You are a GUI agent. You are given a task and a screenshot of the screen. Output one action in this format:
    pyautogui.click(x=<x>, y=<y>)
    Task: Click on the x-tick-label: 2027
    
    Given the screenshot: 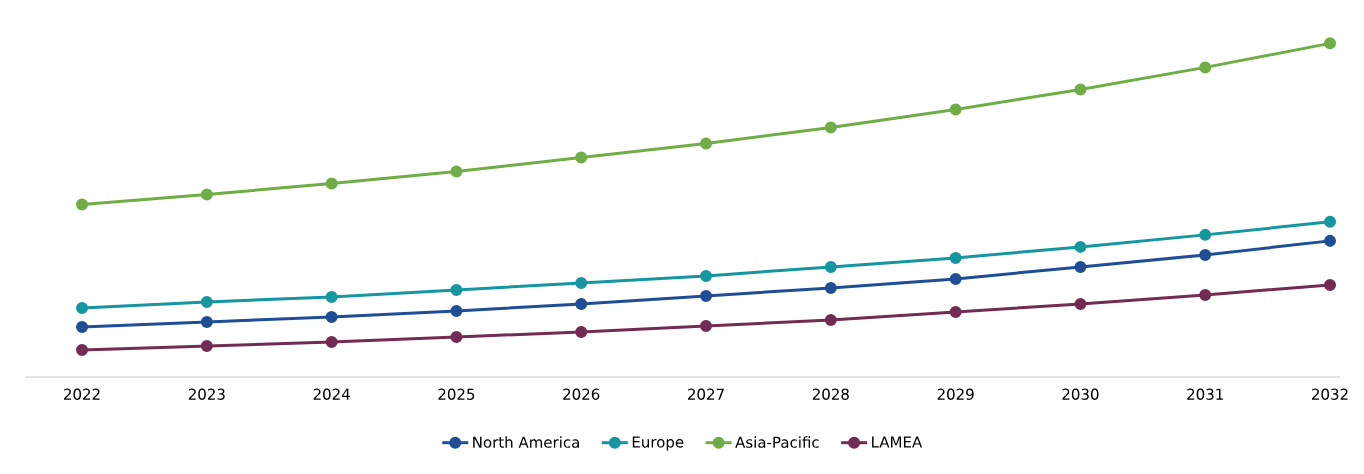 What is the action you would take?
    pyautogui.click(x=706, y=394)
    